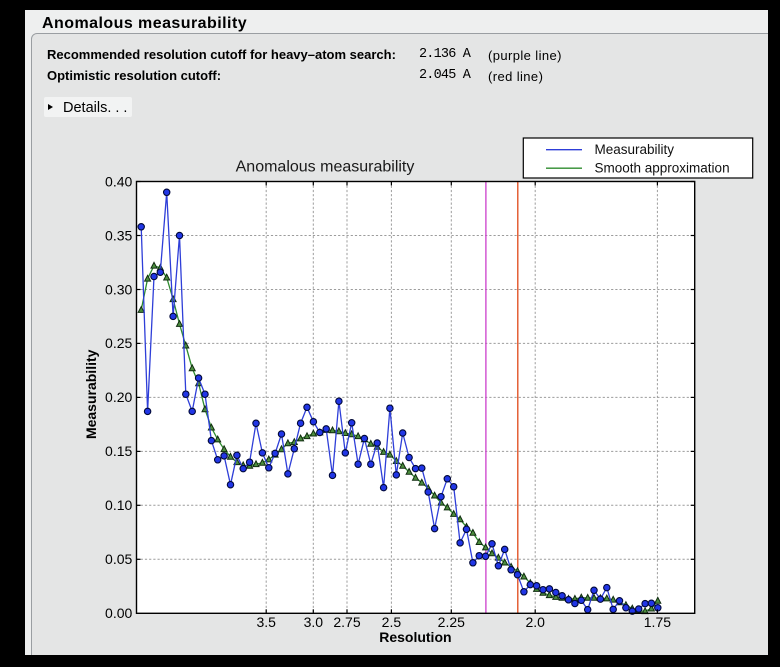 Image resolution: width=780 pixels, height=667 pixels. Describe the element at coordinates (314, 622) in the screenshot. I see `svg-text: 3.0` at that location.